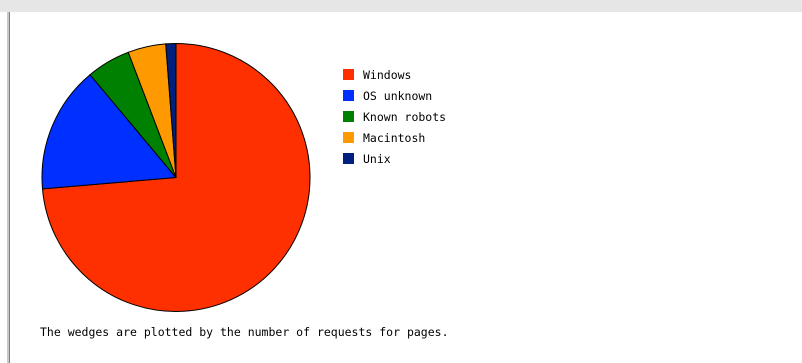 This screenshot has width=802, height=363. I want to click on legend-item: OS unknown, so click(394, 95).